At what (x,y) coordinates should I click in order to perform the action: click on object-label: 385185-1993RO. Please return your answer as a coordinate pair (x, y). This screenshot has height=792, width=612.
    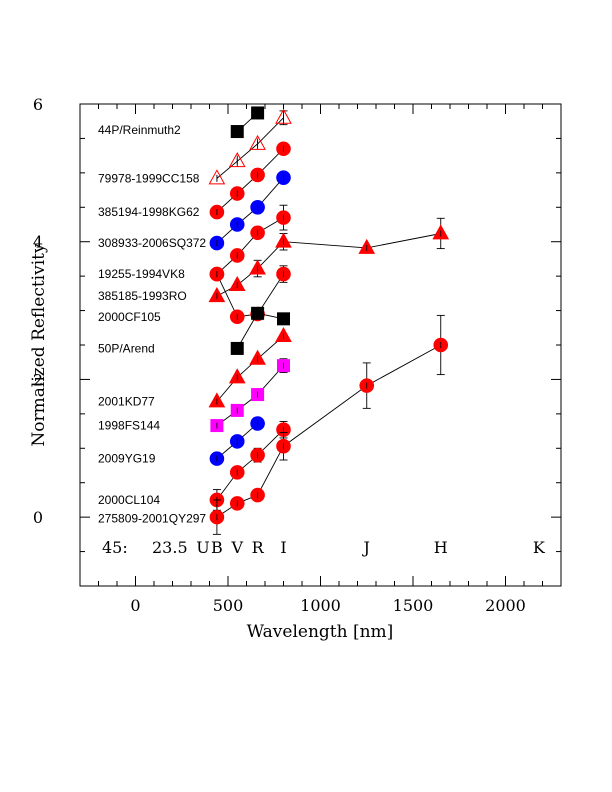
    Looking at the image, I should click on (142, 296).